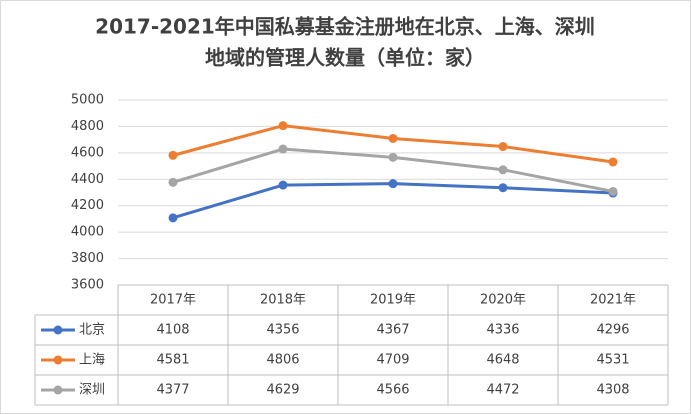 Image resolution: width=691 pixels, height=414 pixels. I want to click on chart-title: 地域的管理人数量（单位：家）, so click(345, 58).